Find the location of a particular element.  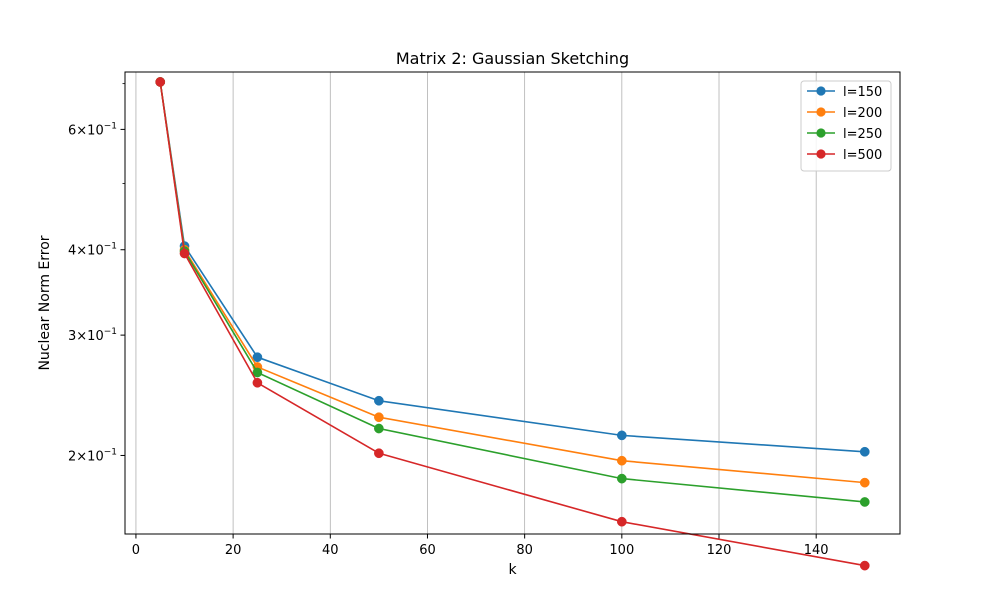

legend: l=150 l=200 l=250 l=500 is located at coordinates (846, 126).